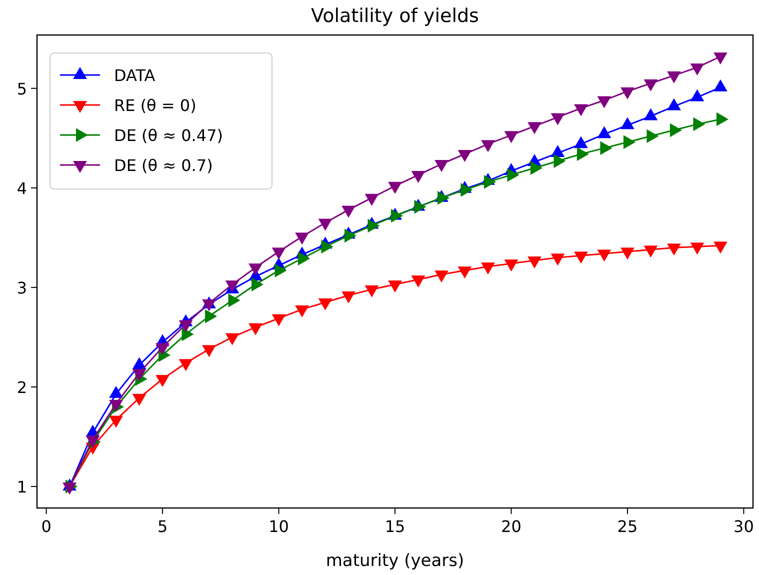 Image resolution: width=759 pixels, height=575 pixels. I want to click on x-tick-label: 0, so click(46, 526).